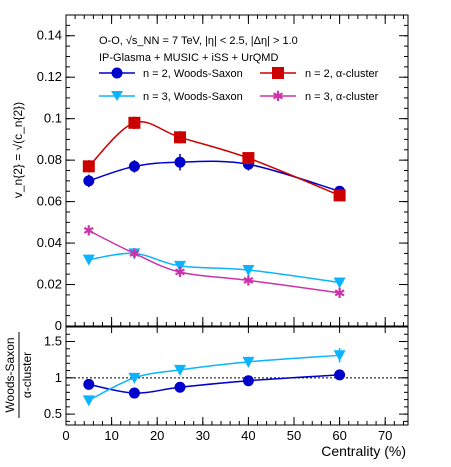  I want to click on annotation-line-2: IP-Glasma + MUSIC + iSS + UrQMD, so click(188, 58).